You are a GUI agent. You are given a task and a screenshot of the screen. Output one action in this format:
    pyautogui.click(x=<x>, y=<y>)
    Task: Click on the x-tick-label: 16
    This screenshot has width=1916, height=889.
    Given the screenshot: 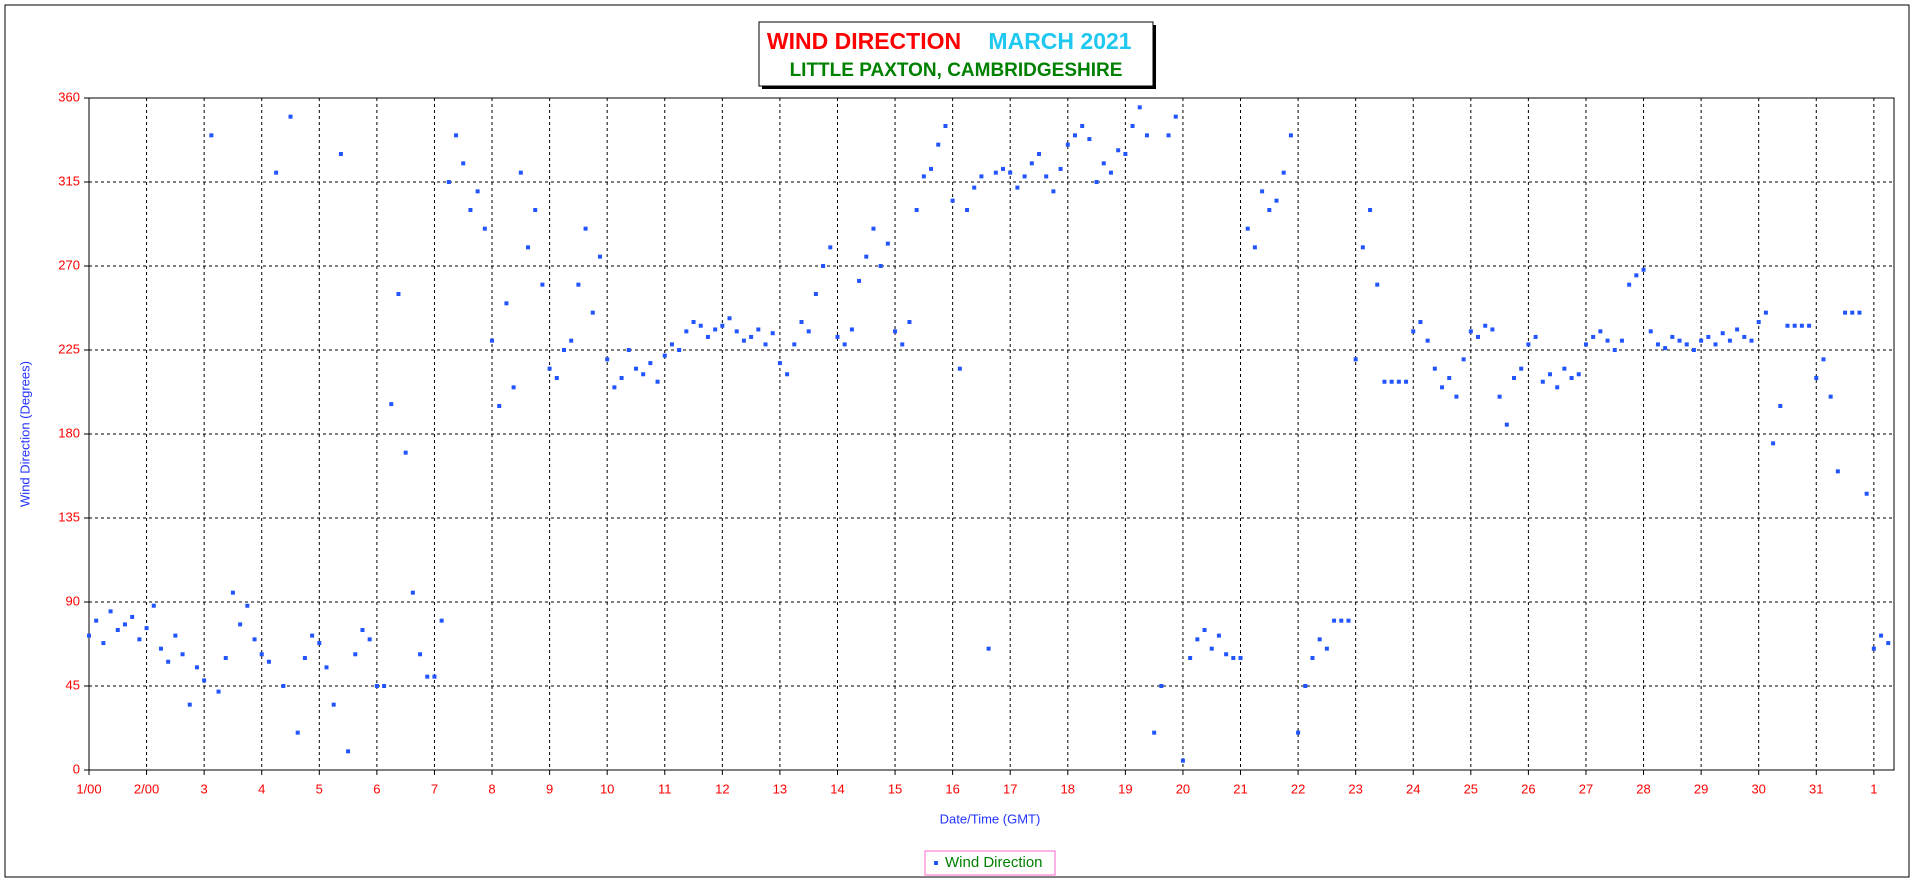 What is the action you would take?
    pyautogui.click(x=952, y=788)
    